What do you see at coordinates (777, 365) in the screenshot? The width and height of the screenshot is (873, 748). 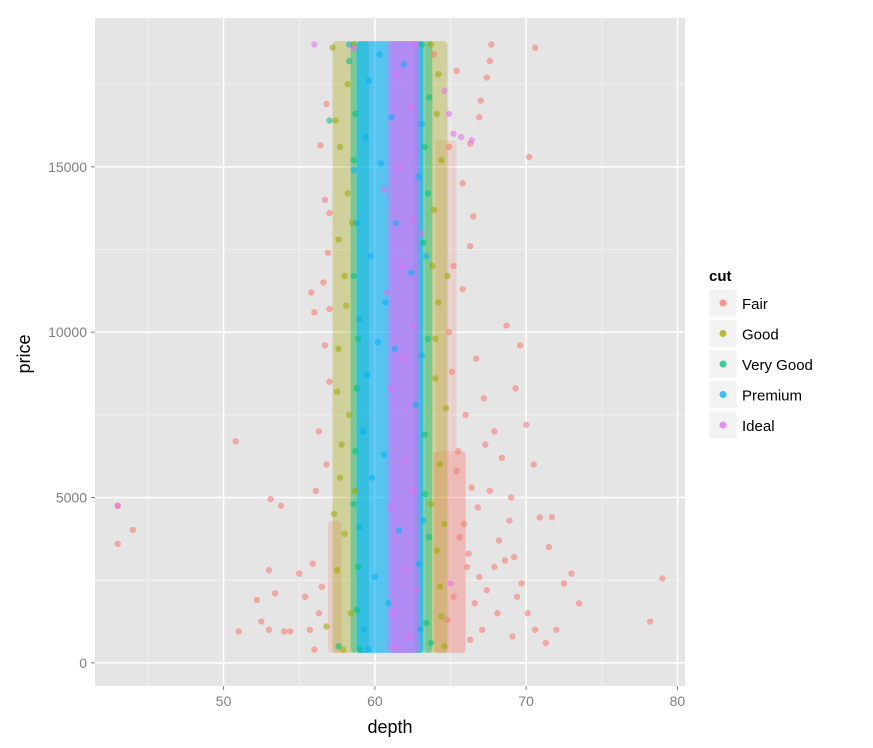 I see `legend-label-very-good: Very Good` at bounding box center [777, 365].